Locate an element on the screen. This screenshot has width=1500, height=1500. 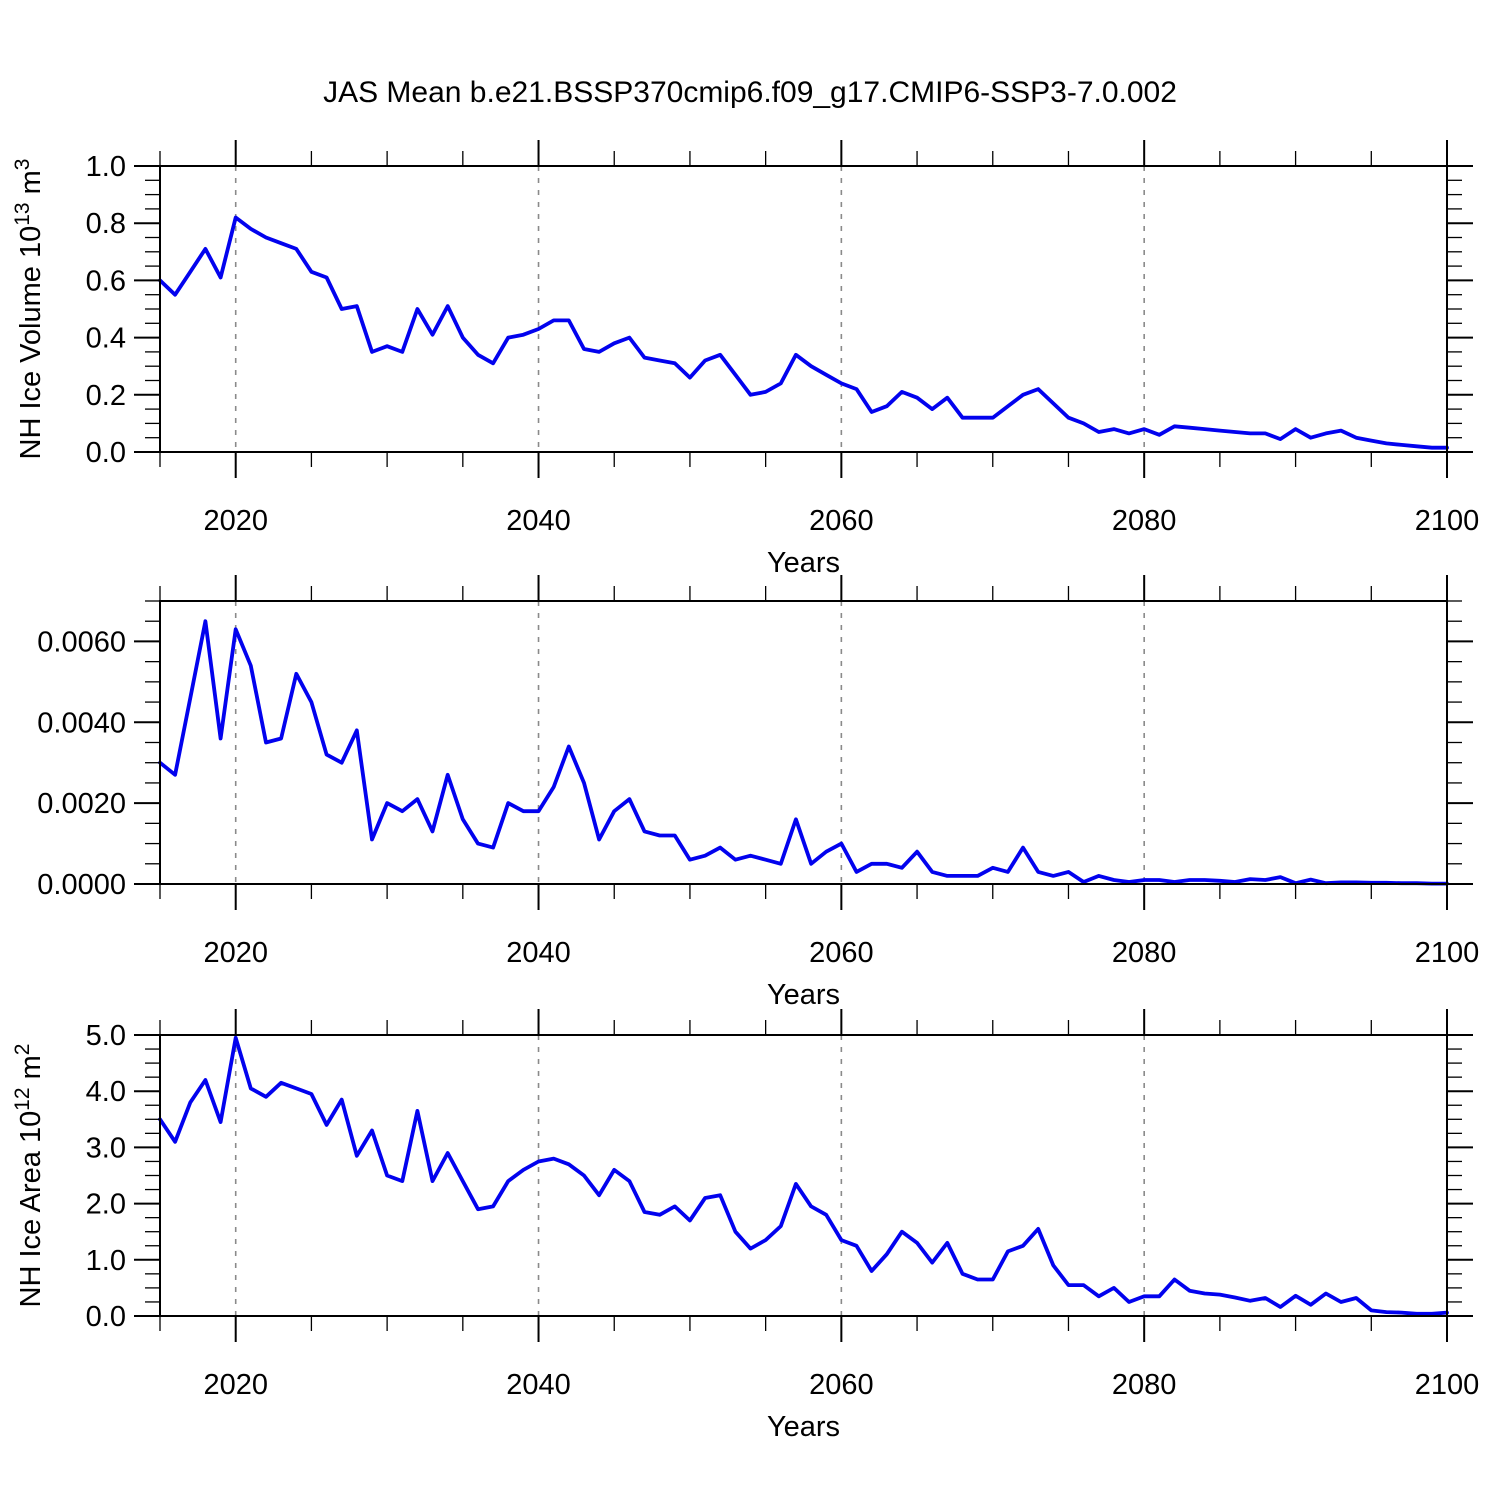
y-tick-label: 0.2 is located at coordinates (106, 396).